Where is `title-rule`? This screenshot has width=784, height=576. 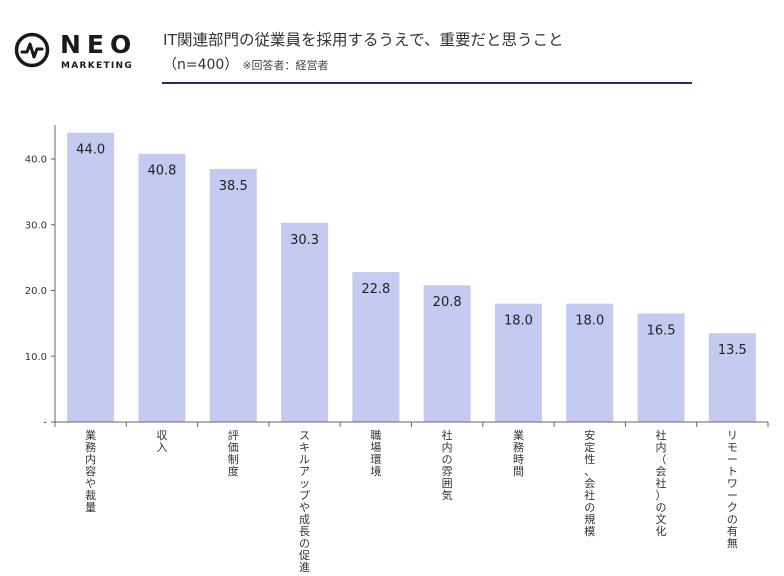
title-rule is located at coordinates (427, 83).